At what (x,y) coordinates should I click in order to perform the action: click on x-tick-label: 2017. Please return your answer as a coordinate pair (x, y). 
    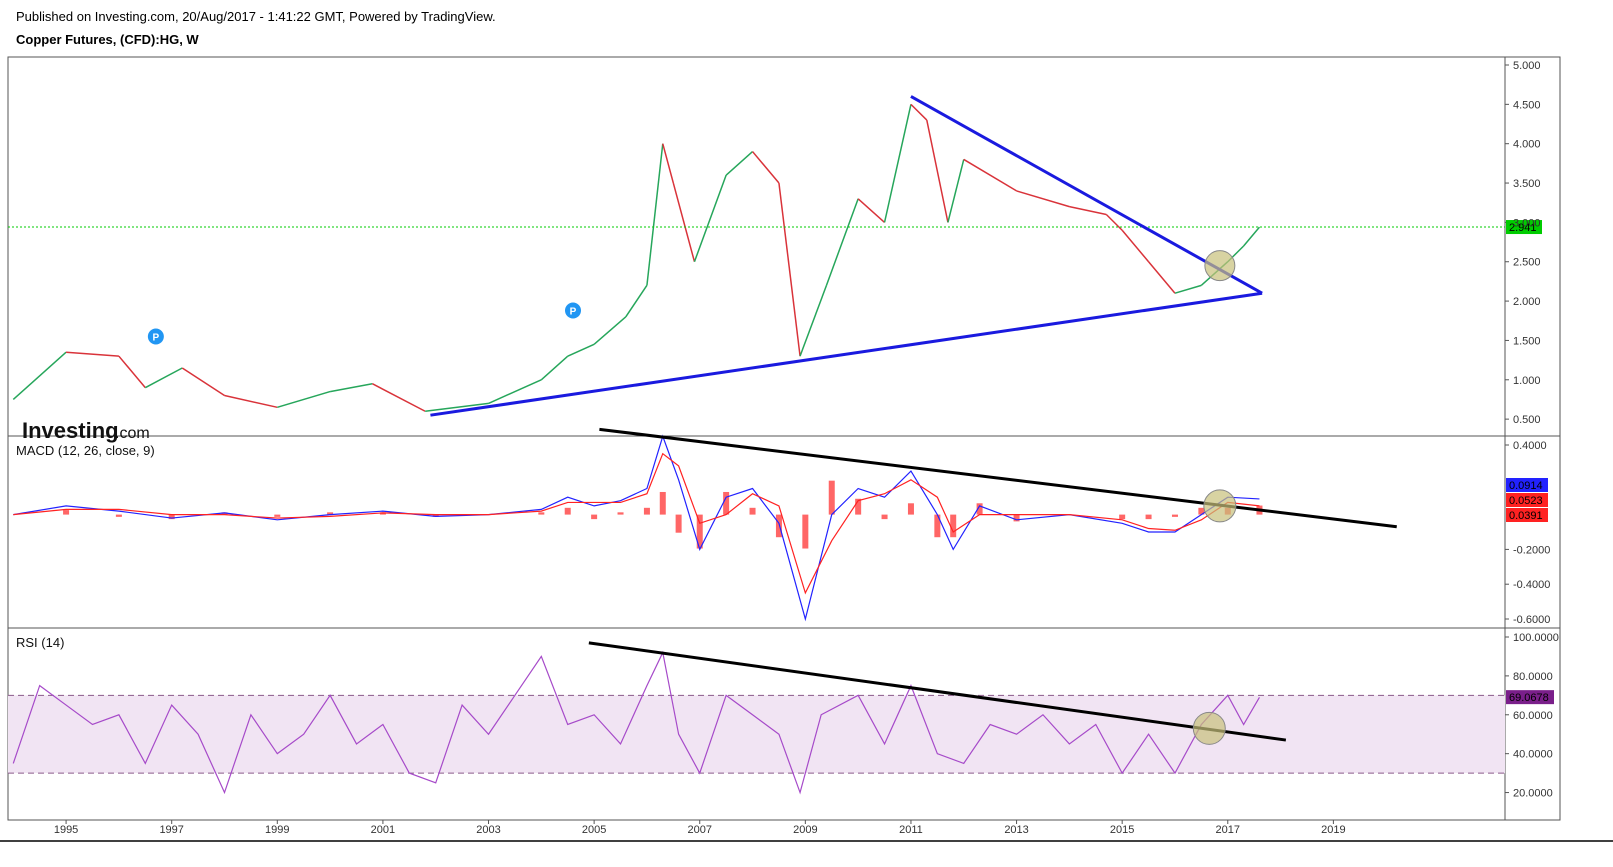
    Looking at the image, I should click on (1228, 830).